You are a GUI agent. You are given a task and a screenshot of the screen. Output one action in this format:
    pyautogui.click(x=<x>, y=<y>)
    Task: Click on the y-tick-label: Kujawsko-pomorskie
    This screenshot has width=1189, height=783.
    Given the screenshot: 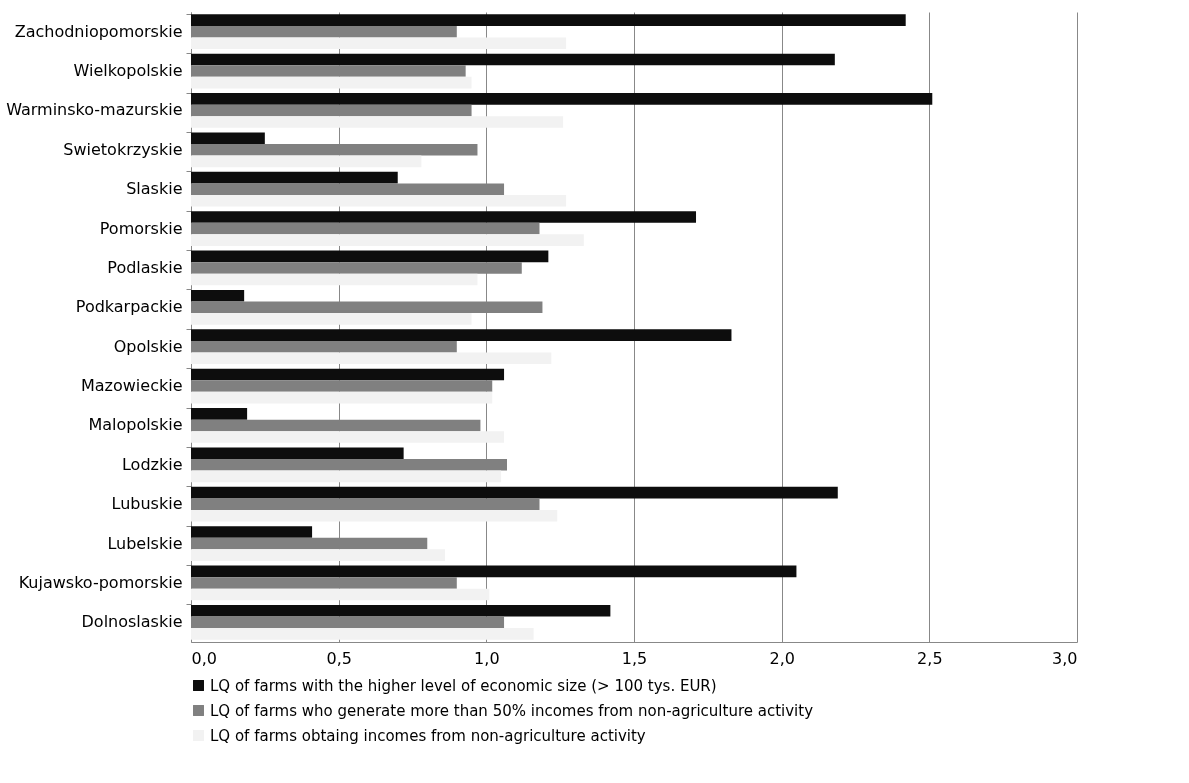 What is the action you would take?
    pyautogui.click(x=100, y=582)
    